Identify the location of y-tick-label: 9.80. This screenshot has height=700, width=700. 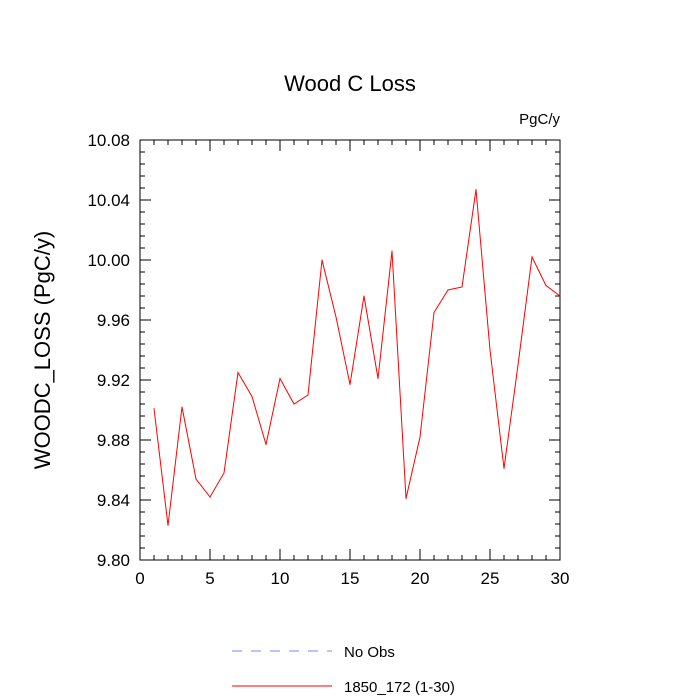
(113, 560).